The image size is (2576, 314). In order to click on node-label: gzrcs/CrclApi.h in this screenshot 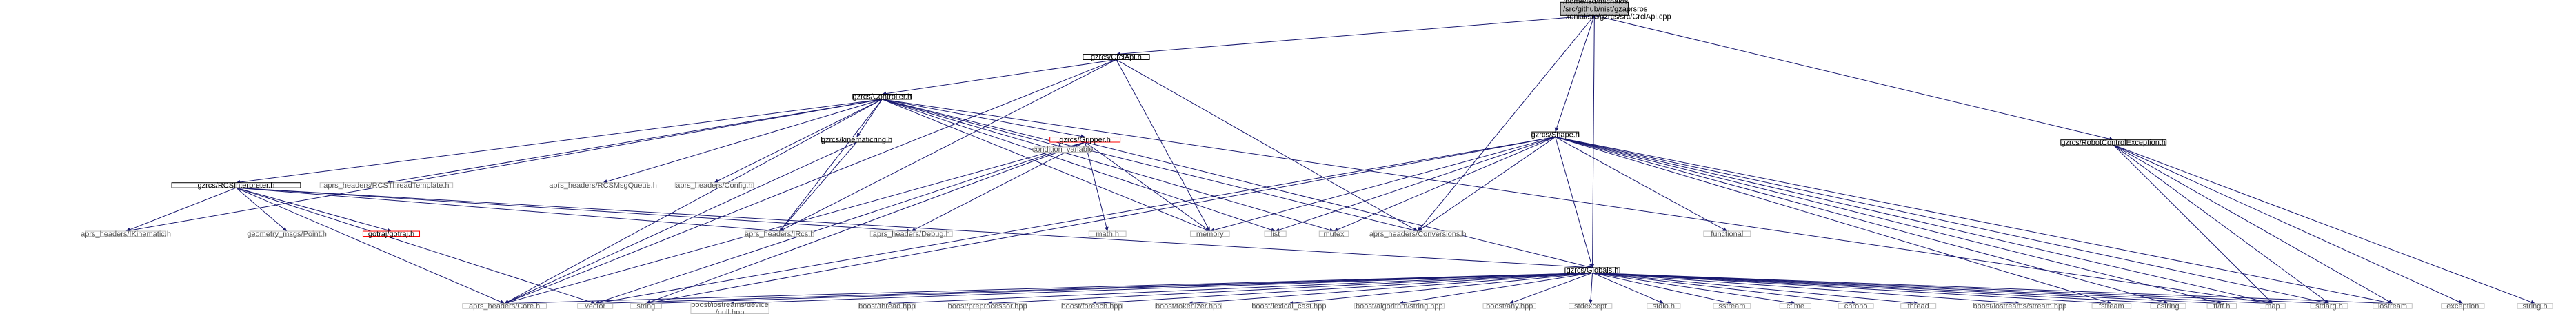, I will do `click(1116, 57)`.